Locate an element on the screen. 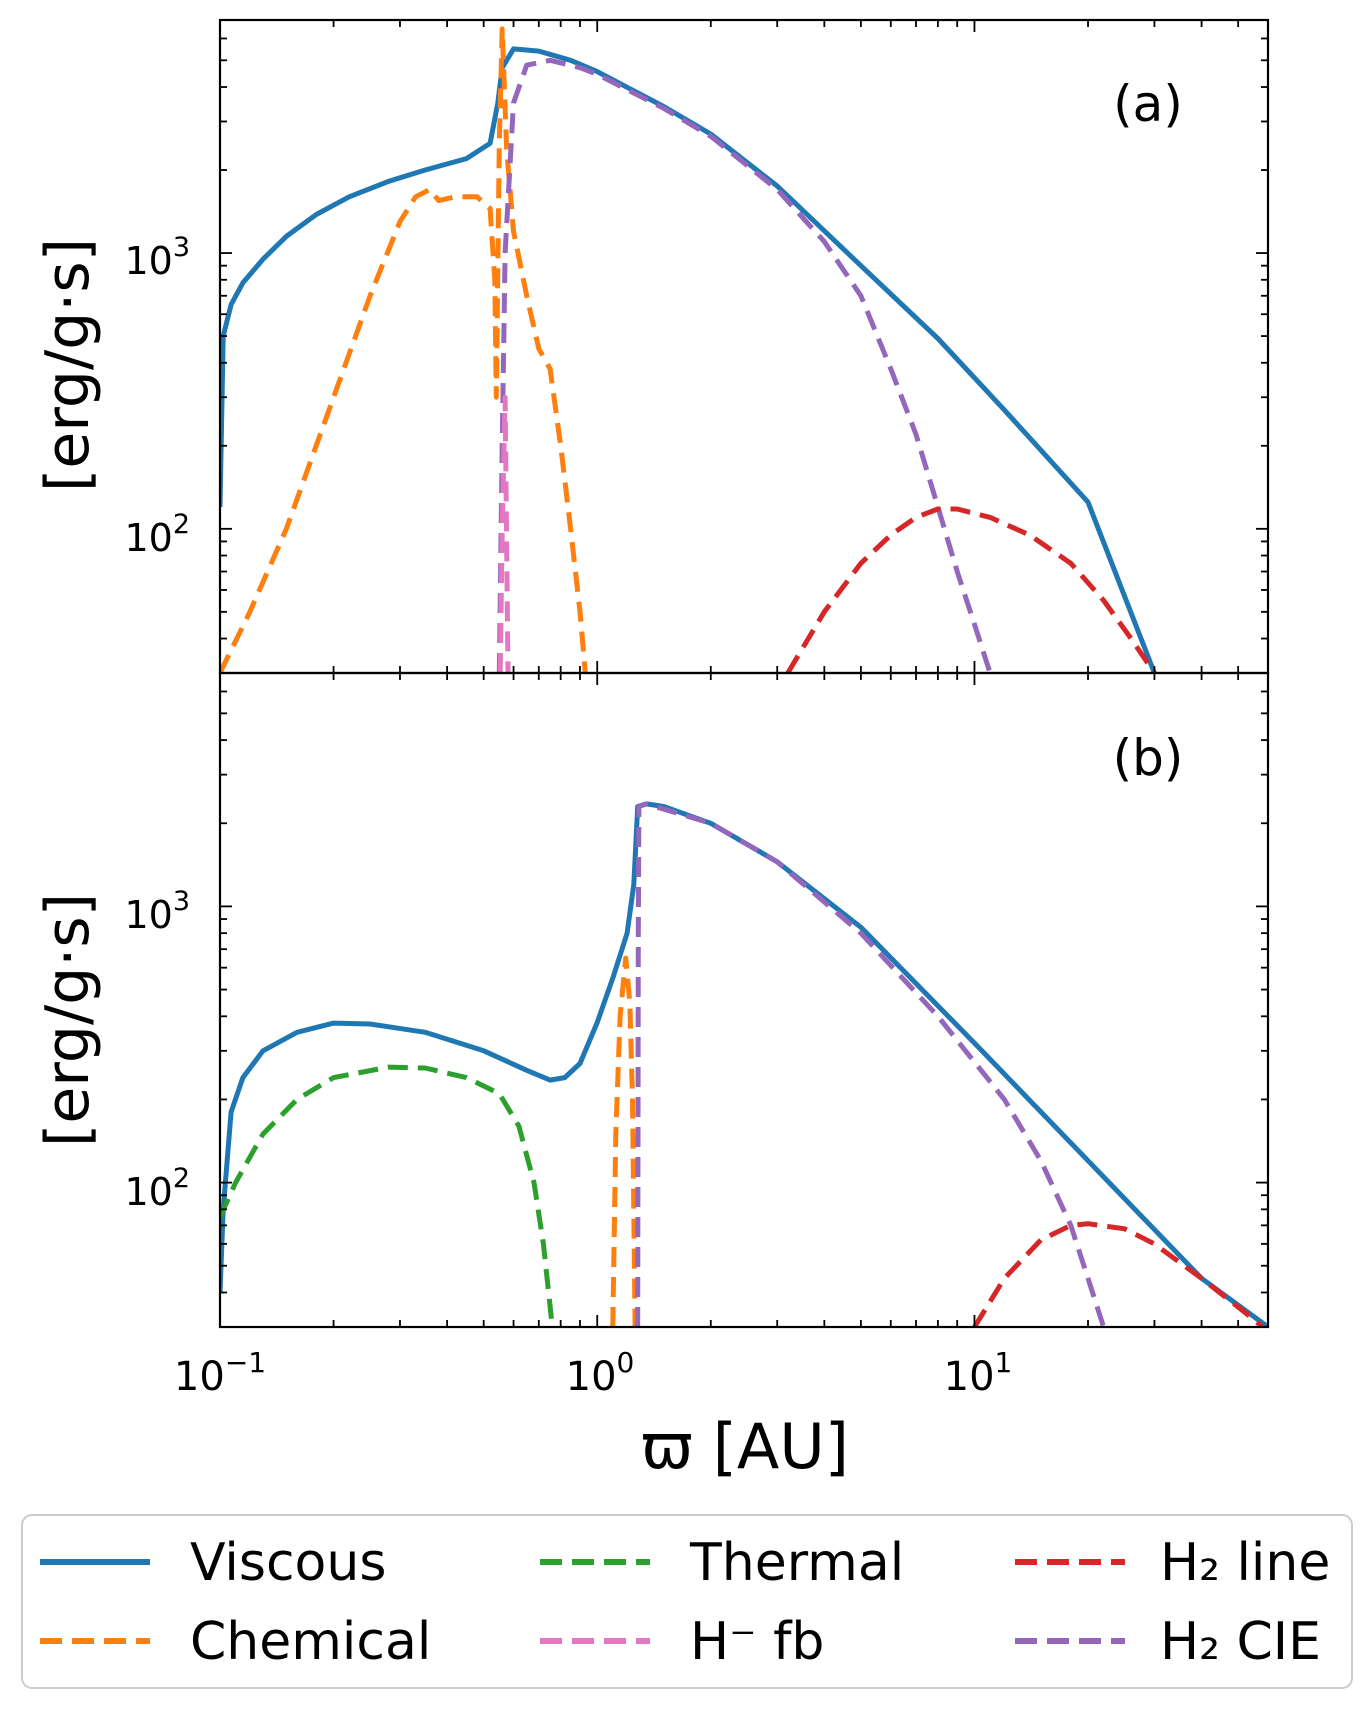  panel-b-ylabel: [erg/g·s] is located at coordinates (68, 1020).